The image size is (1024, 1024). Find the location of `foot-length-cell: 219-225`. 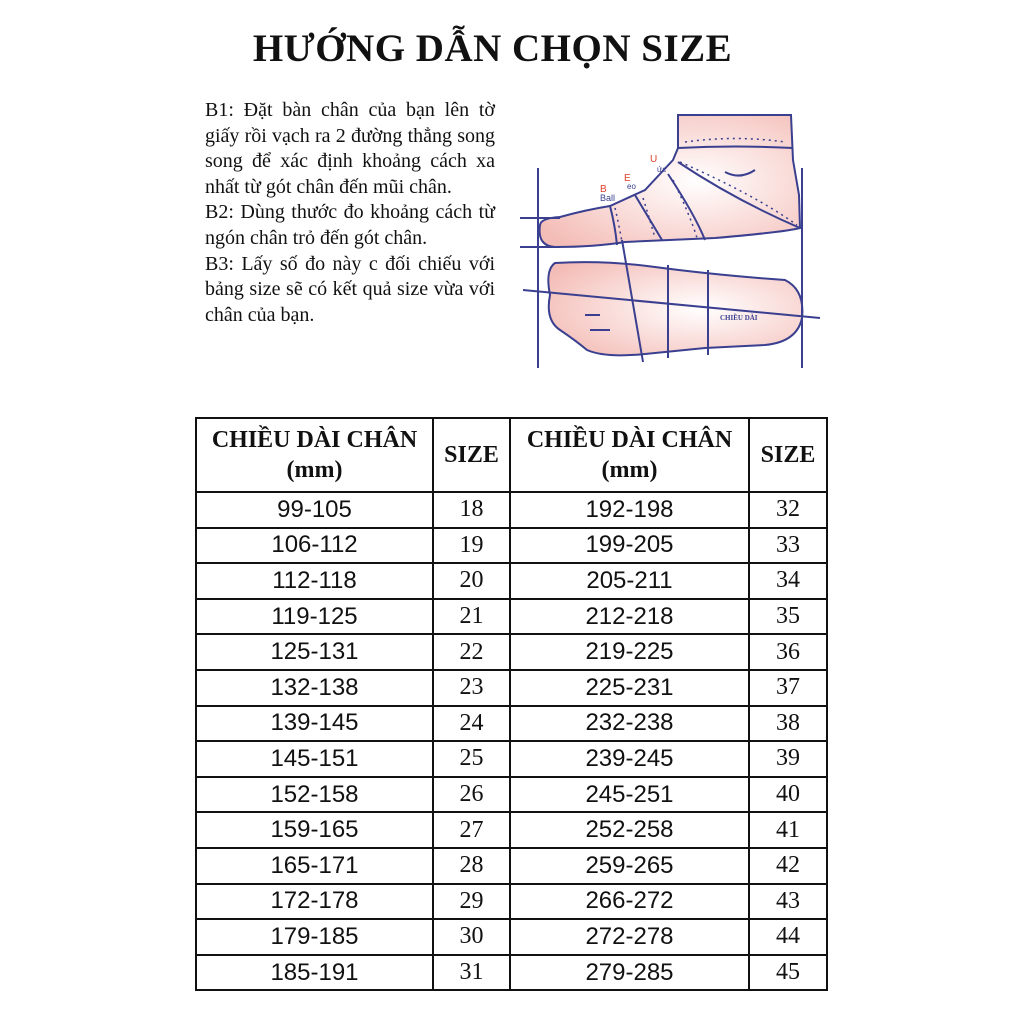

foot-length-cell: 219-225 is located at coordinates (629, 652).